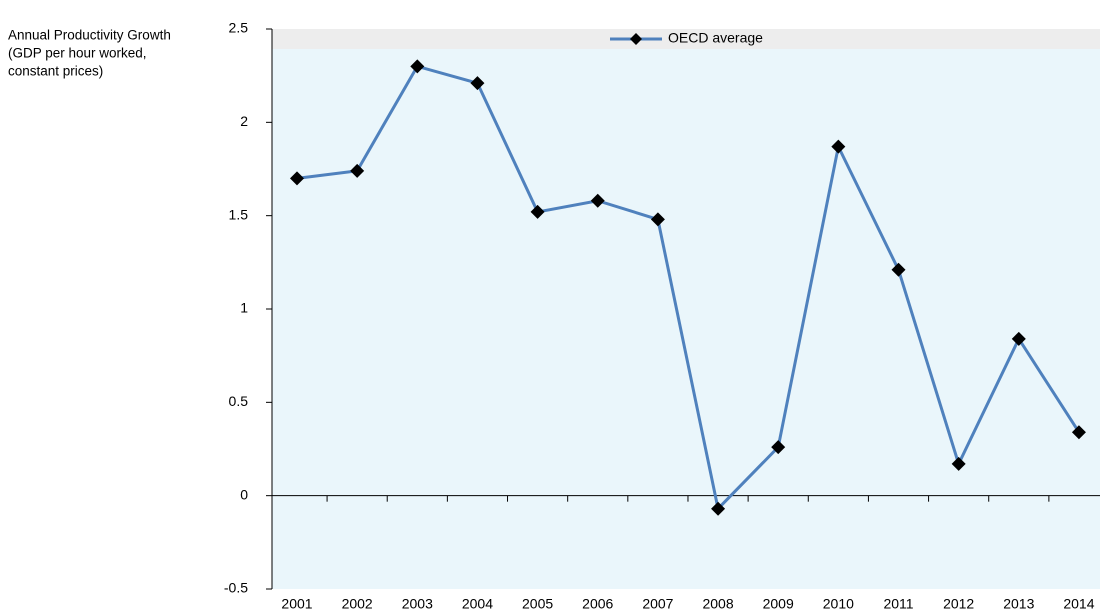 The height and width of the screenshot is (614, 1105). Describe the element at coordinates (77, 53) in the screenshot. I see `y-axis-title-line: (GDP per hour worked,` at that location.